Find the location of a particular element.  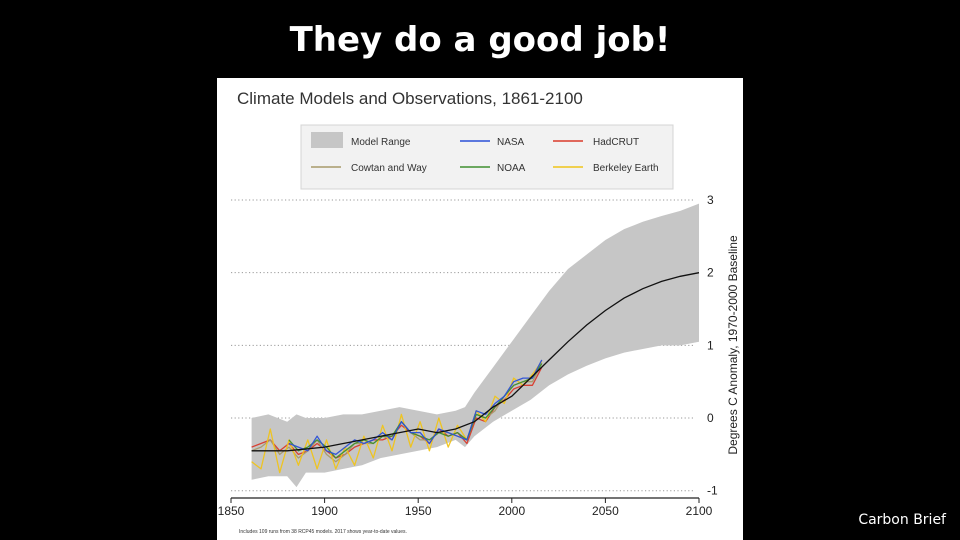

legend-label-model-range: Model Range is located at coordinates (381, 142).